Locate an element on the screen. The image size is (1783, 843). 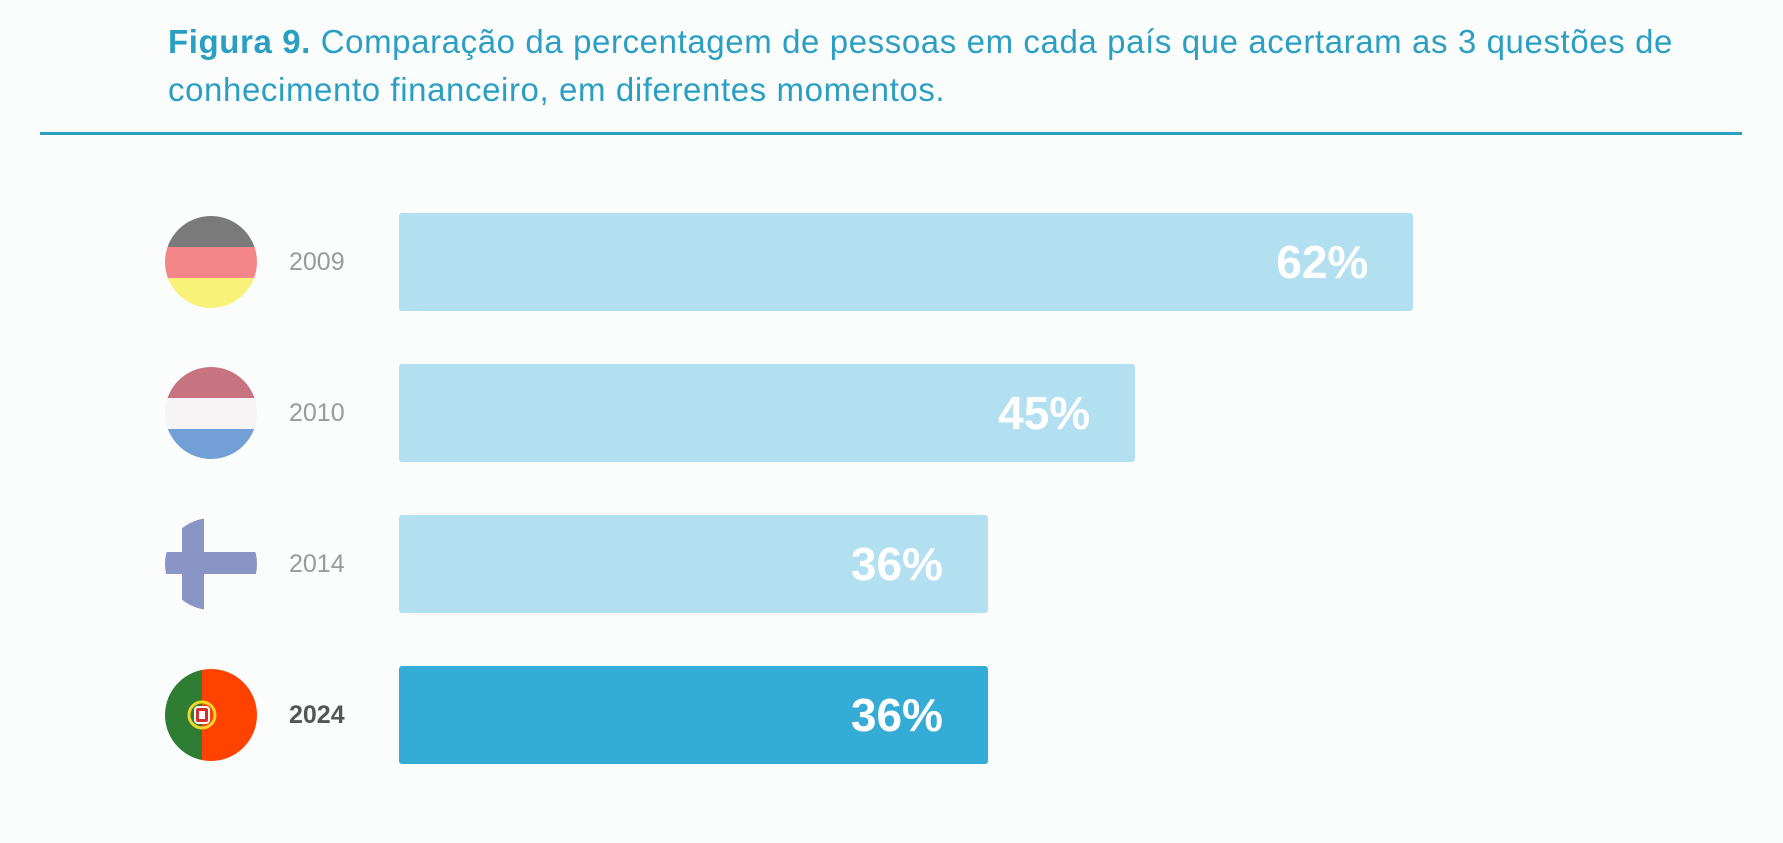
bar-2024 is located at coordinates (693, 715).